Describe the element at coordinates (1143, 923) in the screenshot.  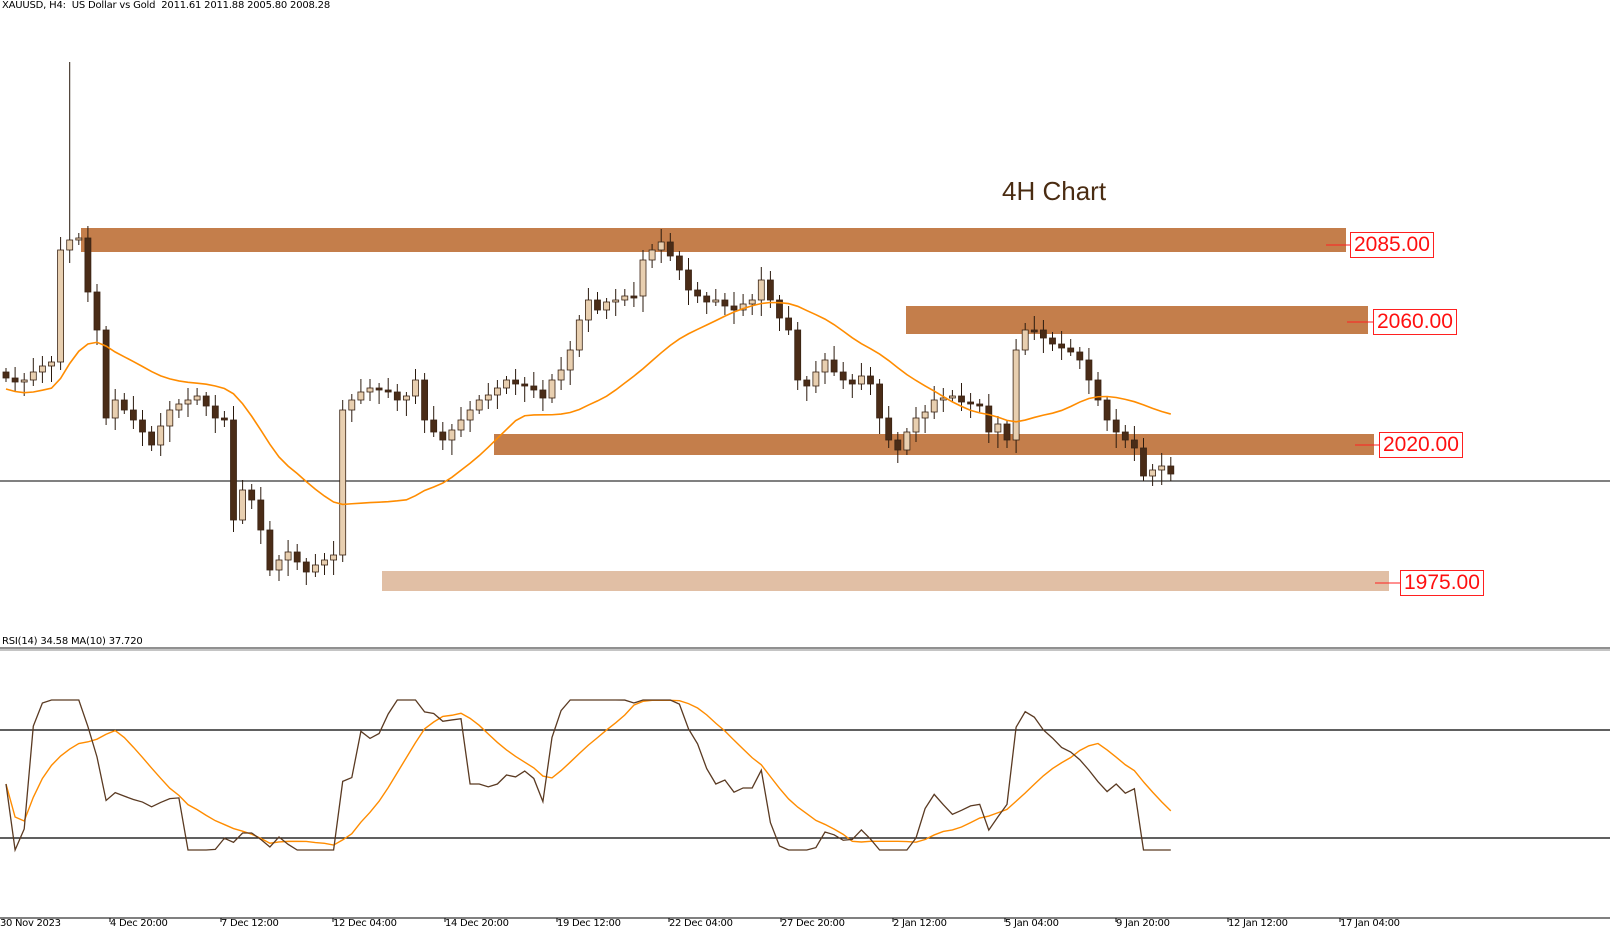
I see `x-axis-label: 9 Jan 20:00` at that location.